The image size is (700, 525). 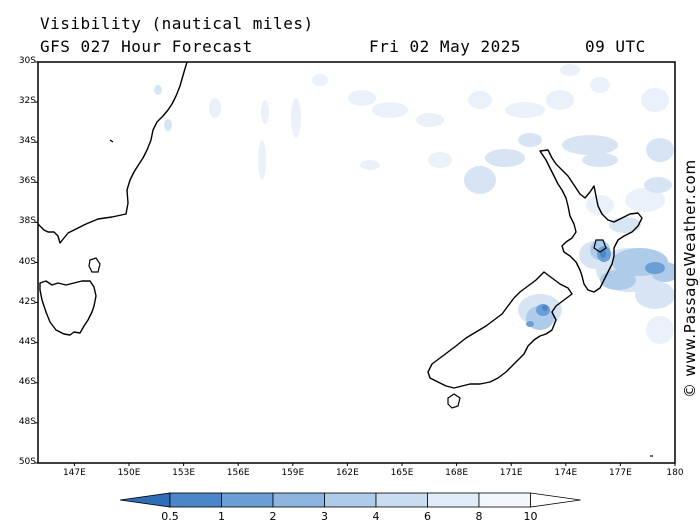 I want to click on australia-coast, so click(x=113, y=153).